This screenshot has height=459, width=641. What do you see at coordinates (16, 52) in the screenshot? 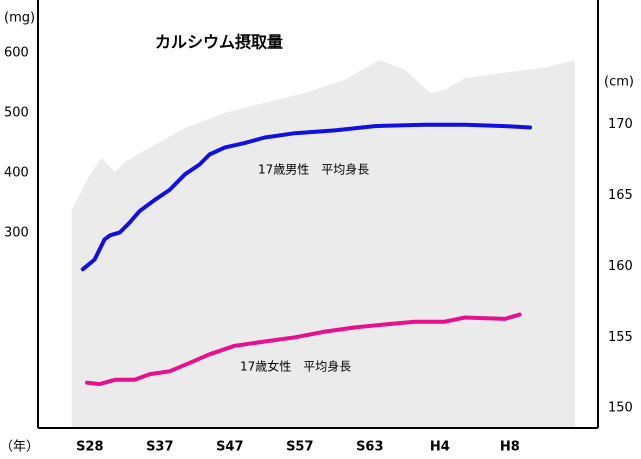
I see `y-tick-label: 600` at bounding box center [16, 52].